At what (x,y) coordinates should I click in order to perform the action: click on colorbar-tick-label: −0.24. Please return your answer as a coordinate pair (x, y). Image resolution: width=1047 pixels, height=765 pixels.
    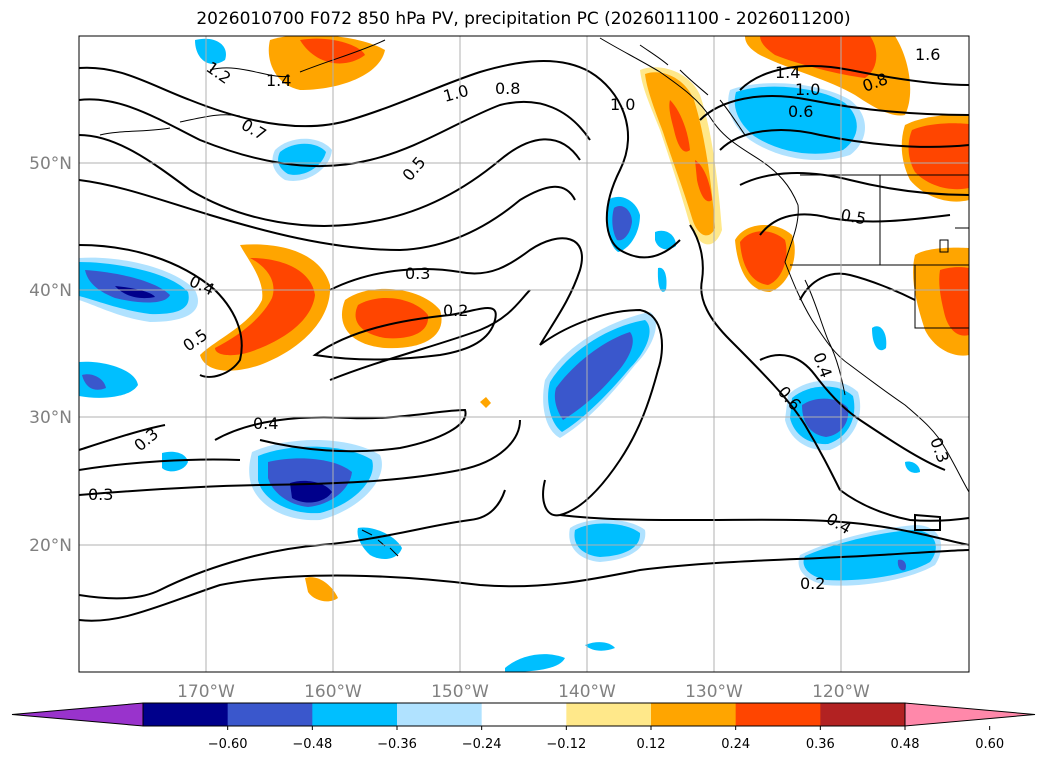
    Looking at the image, I should click on (482, 744).